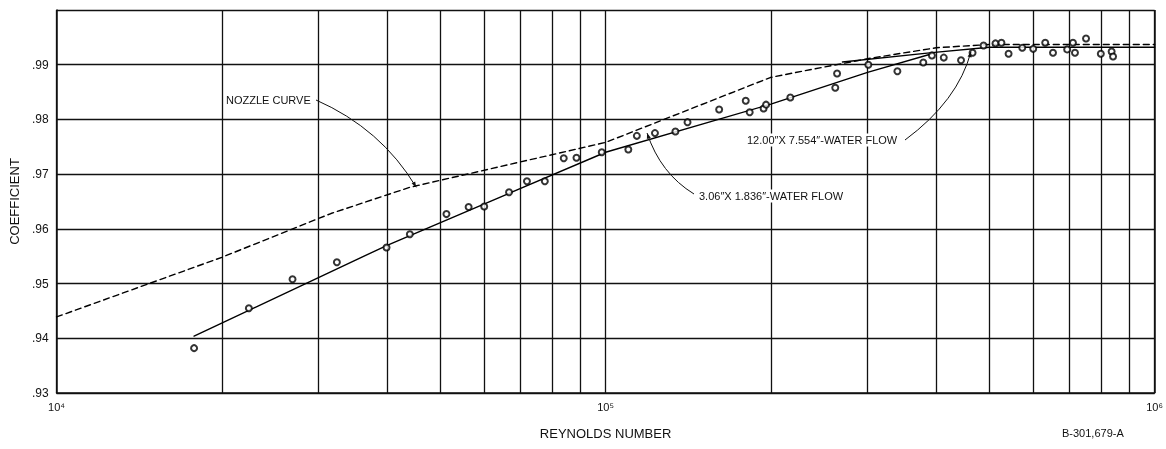 Image resolution: width=1166 pixels, height=449 pixels. I want to click on y-axis-title: COEFFICIENT, so click(14, 201).